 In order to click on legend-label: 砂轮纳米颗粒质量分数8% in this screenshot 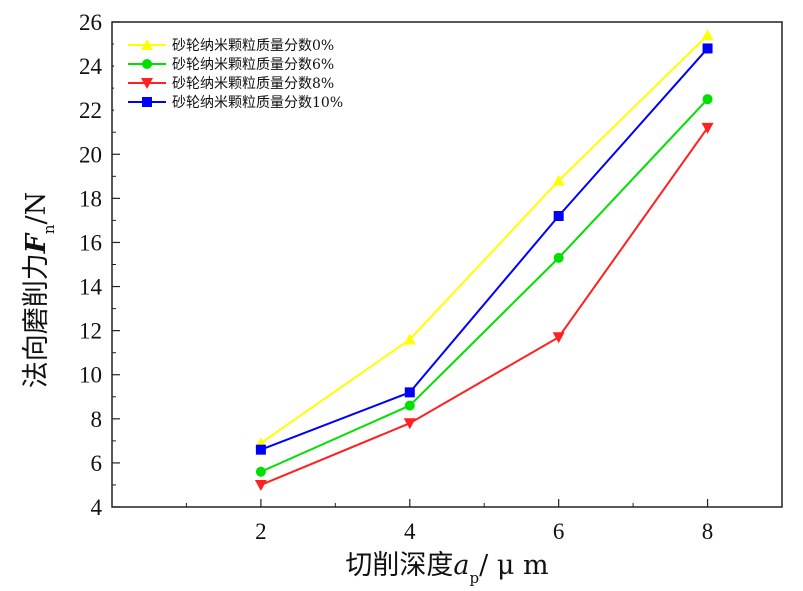, I will do `click(253, 84)`.